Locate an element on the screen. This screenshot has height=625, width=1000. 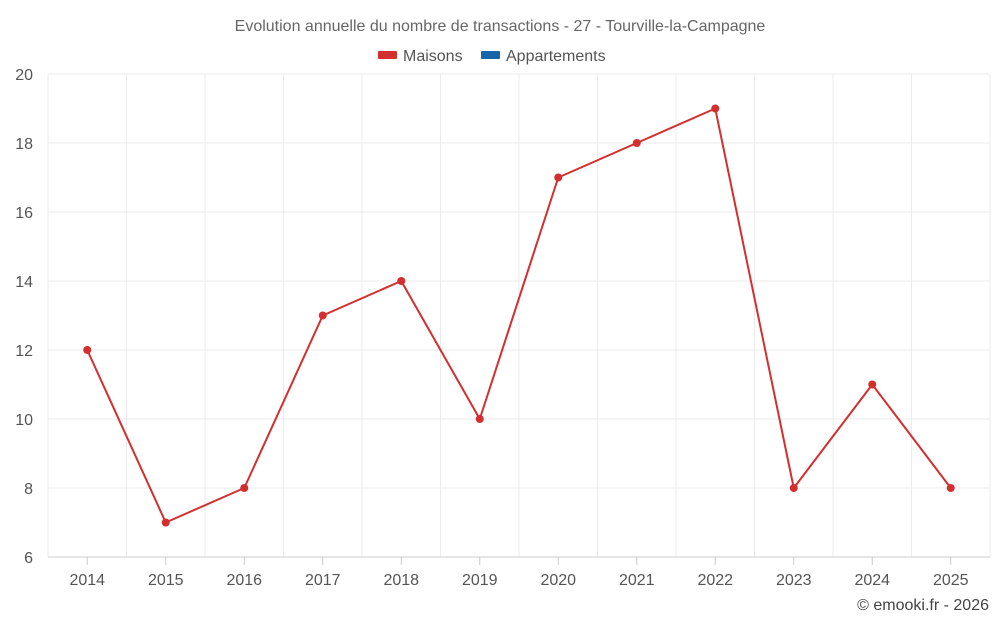
legend: Maisons Appartements is located at coordinates (492, 56).